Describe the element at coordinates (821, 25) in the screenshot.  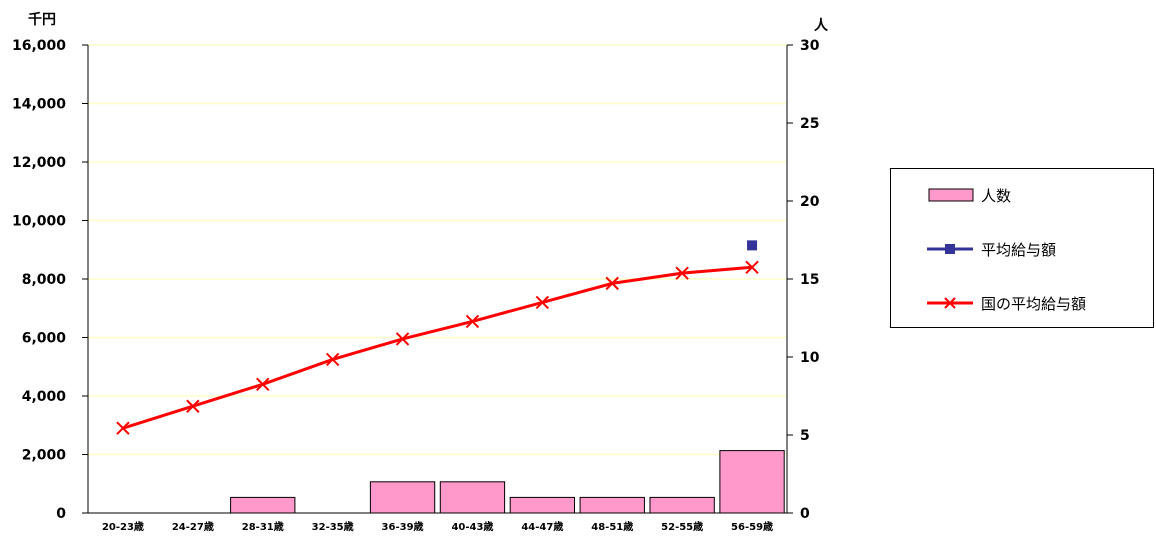
I see `right-axis-unit: 人` at that location.